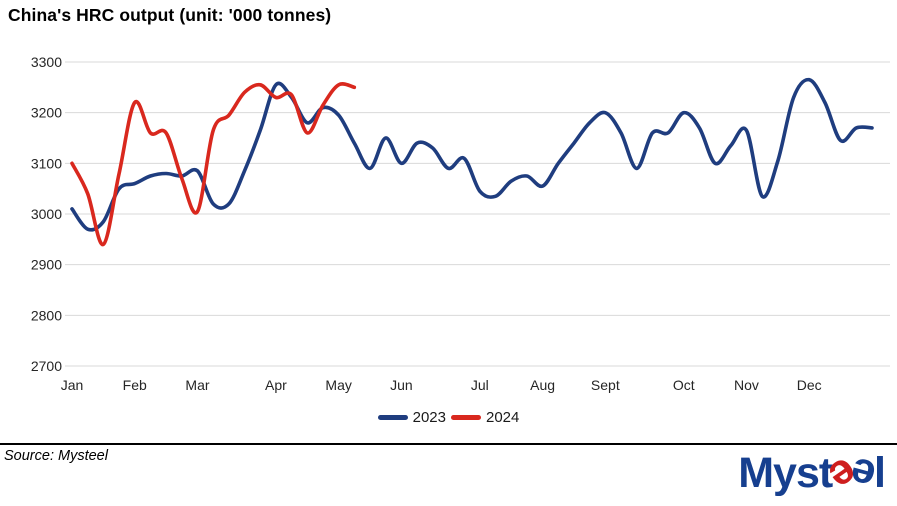  What do you see at coordinates (392, 417) in the screenshot?
I see `legend-swatch-2023` at bounding box center [392, 417].